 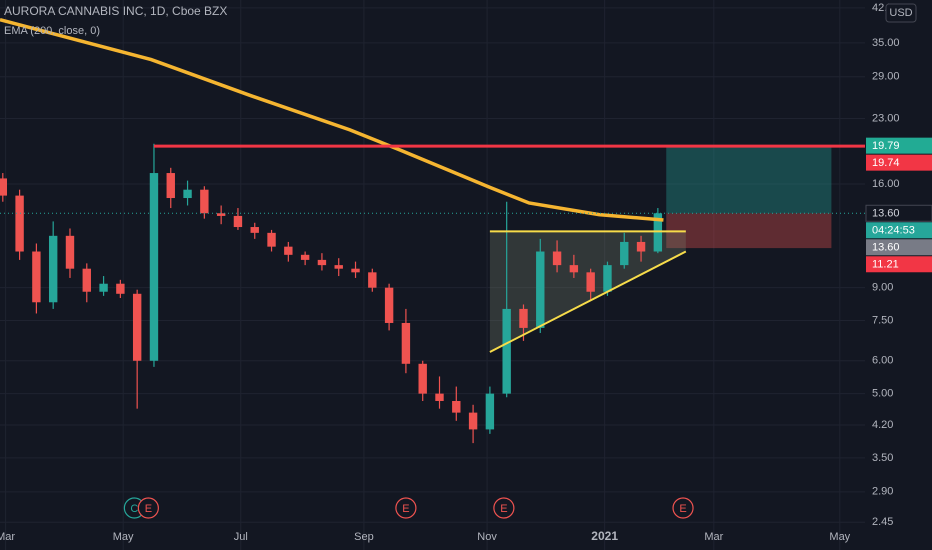 What do you see at coordinates (882, 394) in the screenshot?
I see `y-tick-label: 5.00` at bounding box center [882, 394].